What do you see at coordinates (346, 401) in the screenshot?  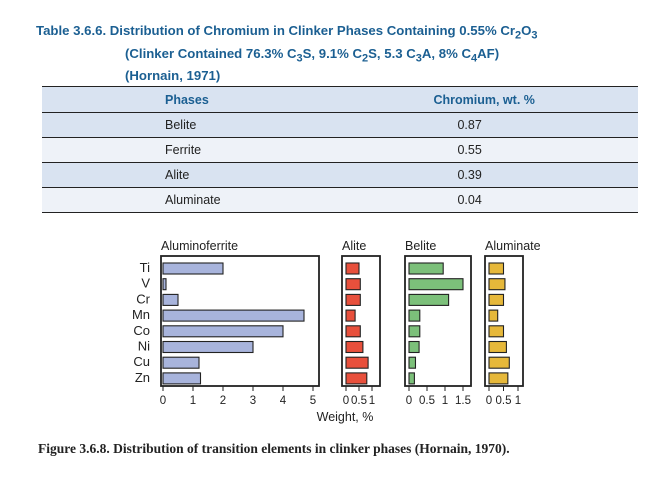 I see `tick-label-alite: 0` at bounding box center [346, 401].